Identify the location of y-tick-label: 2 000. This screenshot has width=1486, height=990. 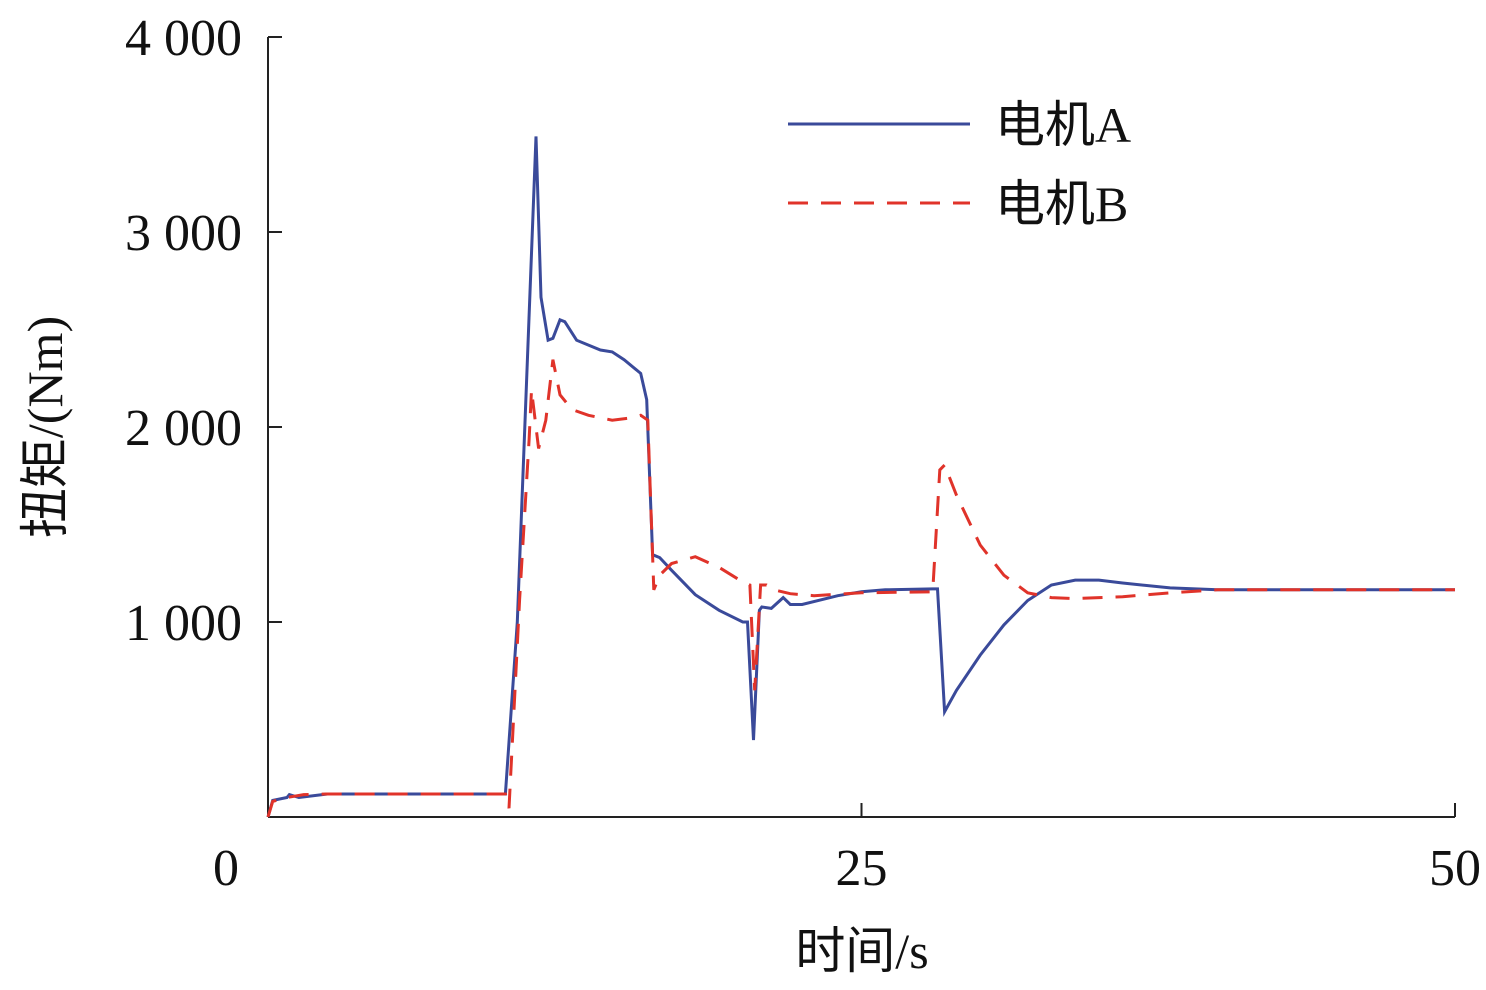
(183, 428).